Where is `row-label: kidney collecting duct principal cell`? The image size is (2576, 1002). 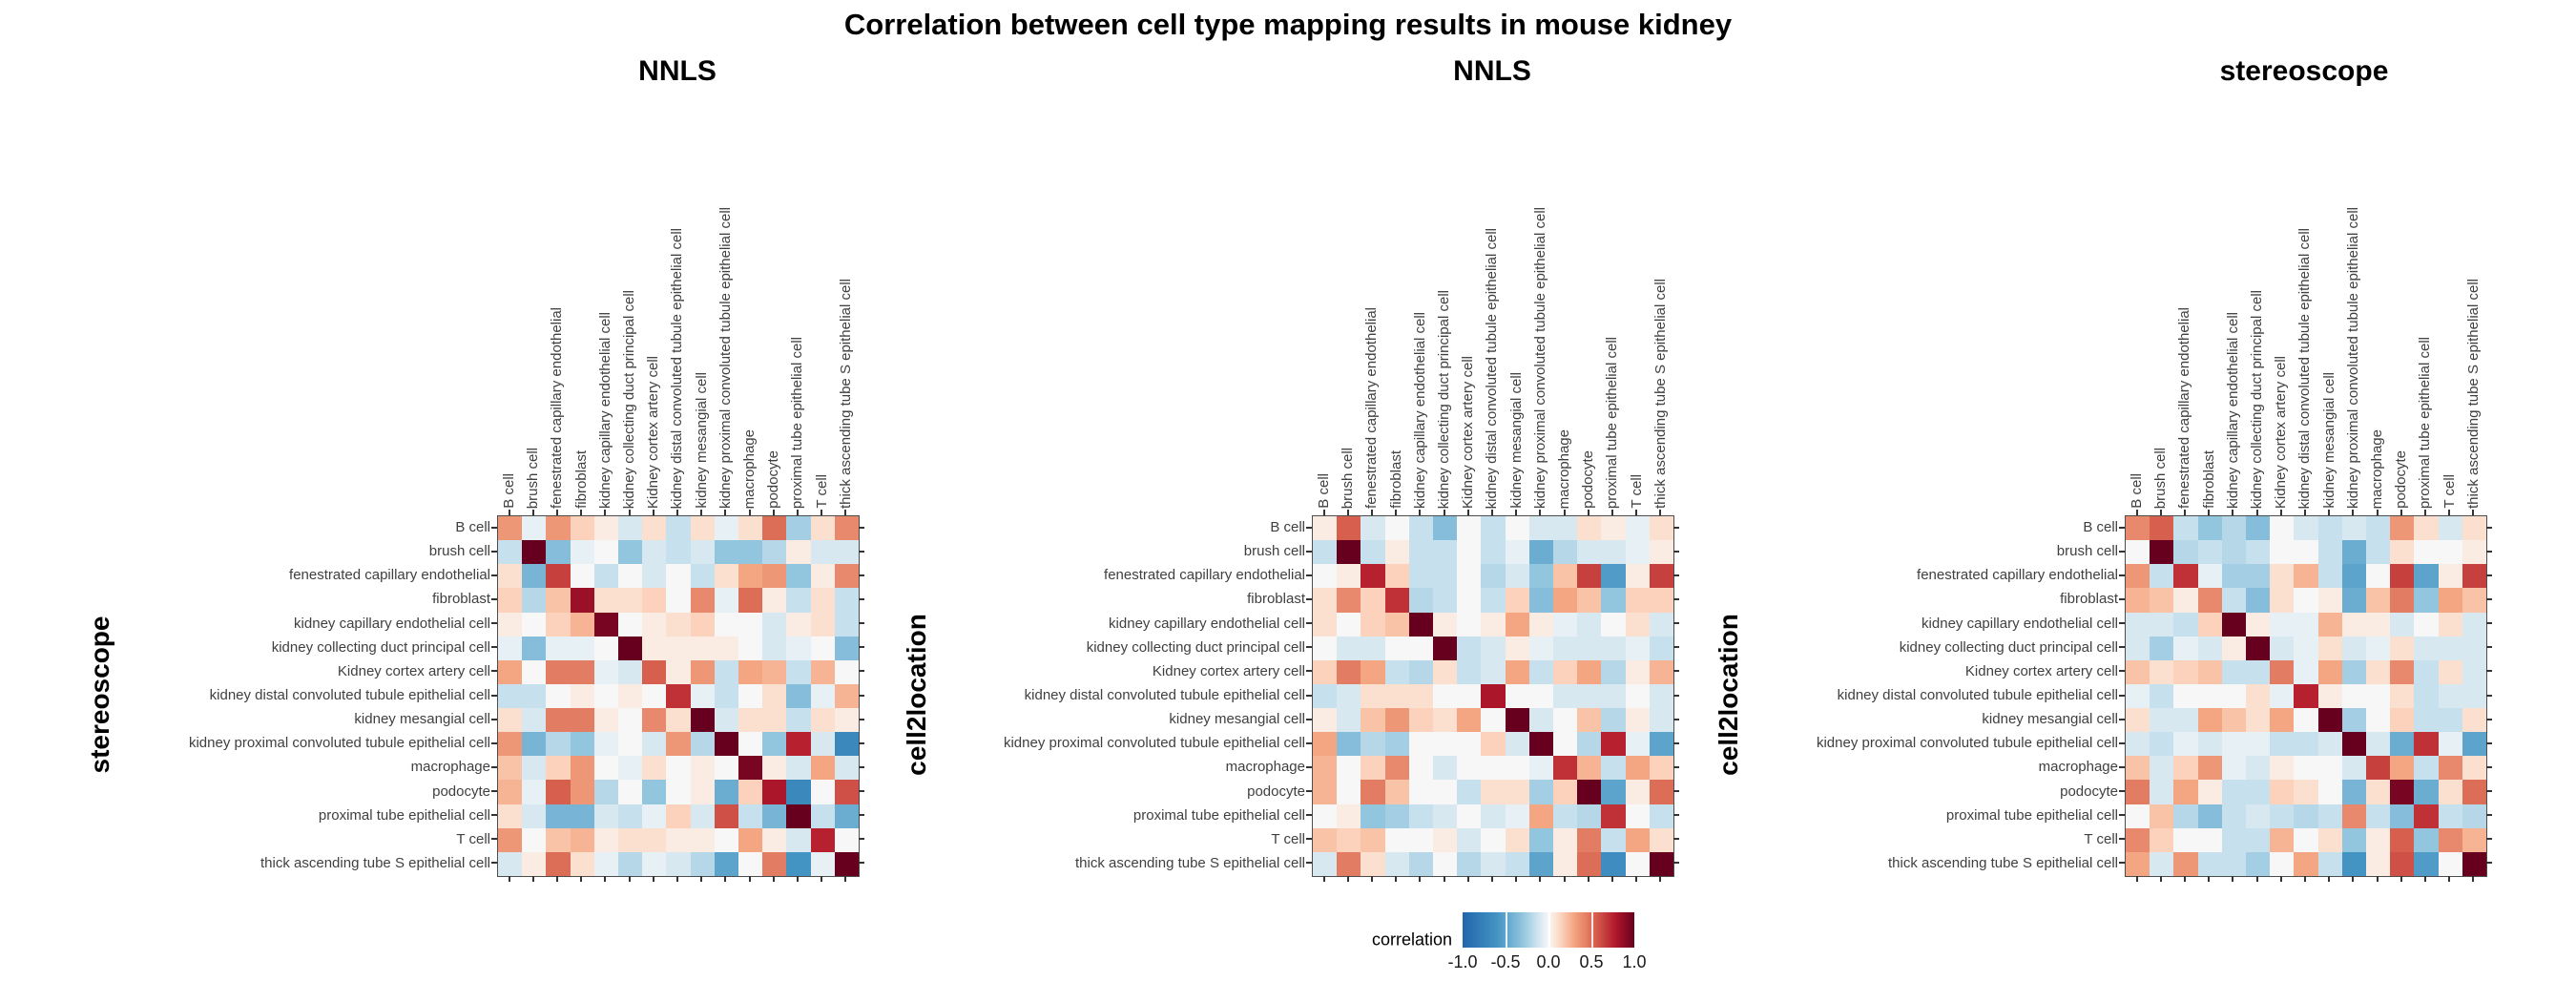
row-label: kidney collecting duct principal cell is located at coordinates (2008, 647).